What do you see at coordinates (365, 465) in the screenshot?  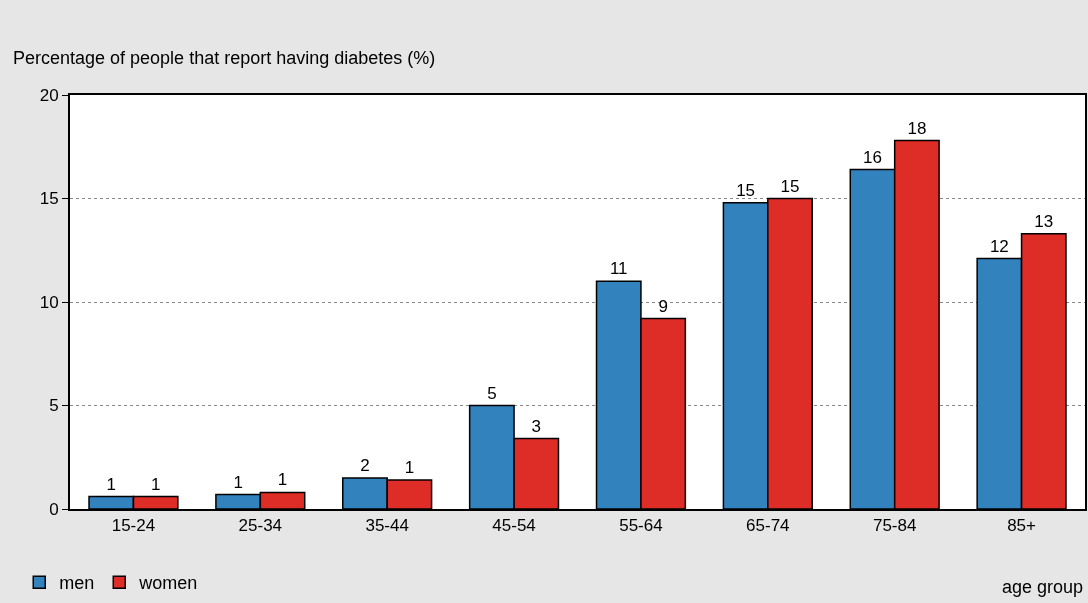 I see `data-label: 2` at bounding box center [365, 465].